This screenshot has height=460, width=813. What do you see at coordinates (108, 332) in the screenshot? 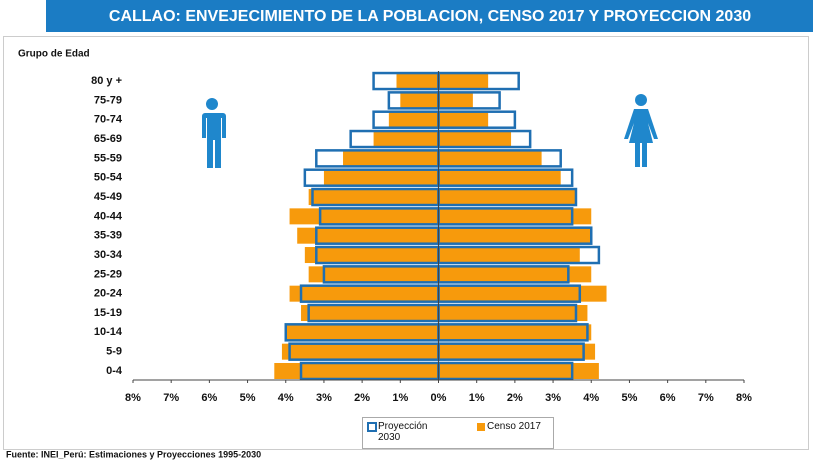
I see `y-tick-label: 10-14` at bounding box center [108, 332].